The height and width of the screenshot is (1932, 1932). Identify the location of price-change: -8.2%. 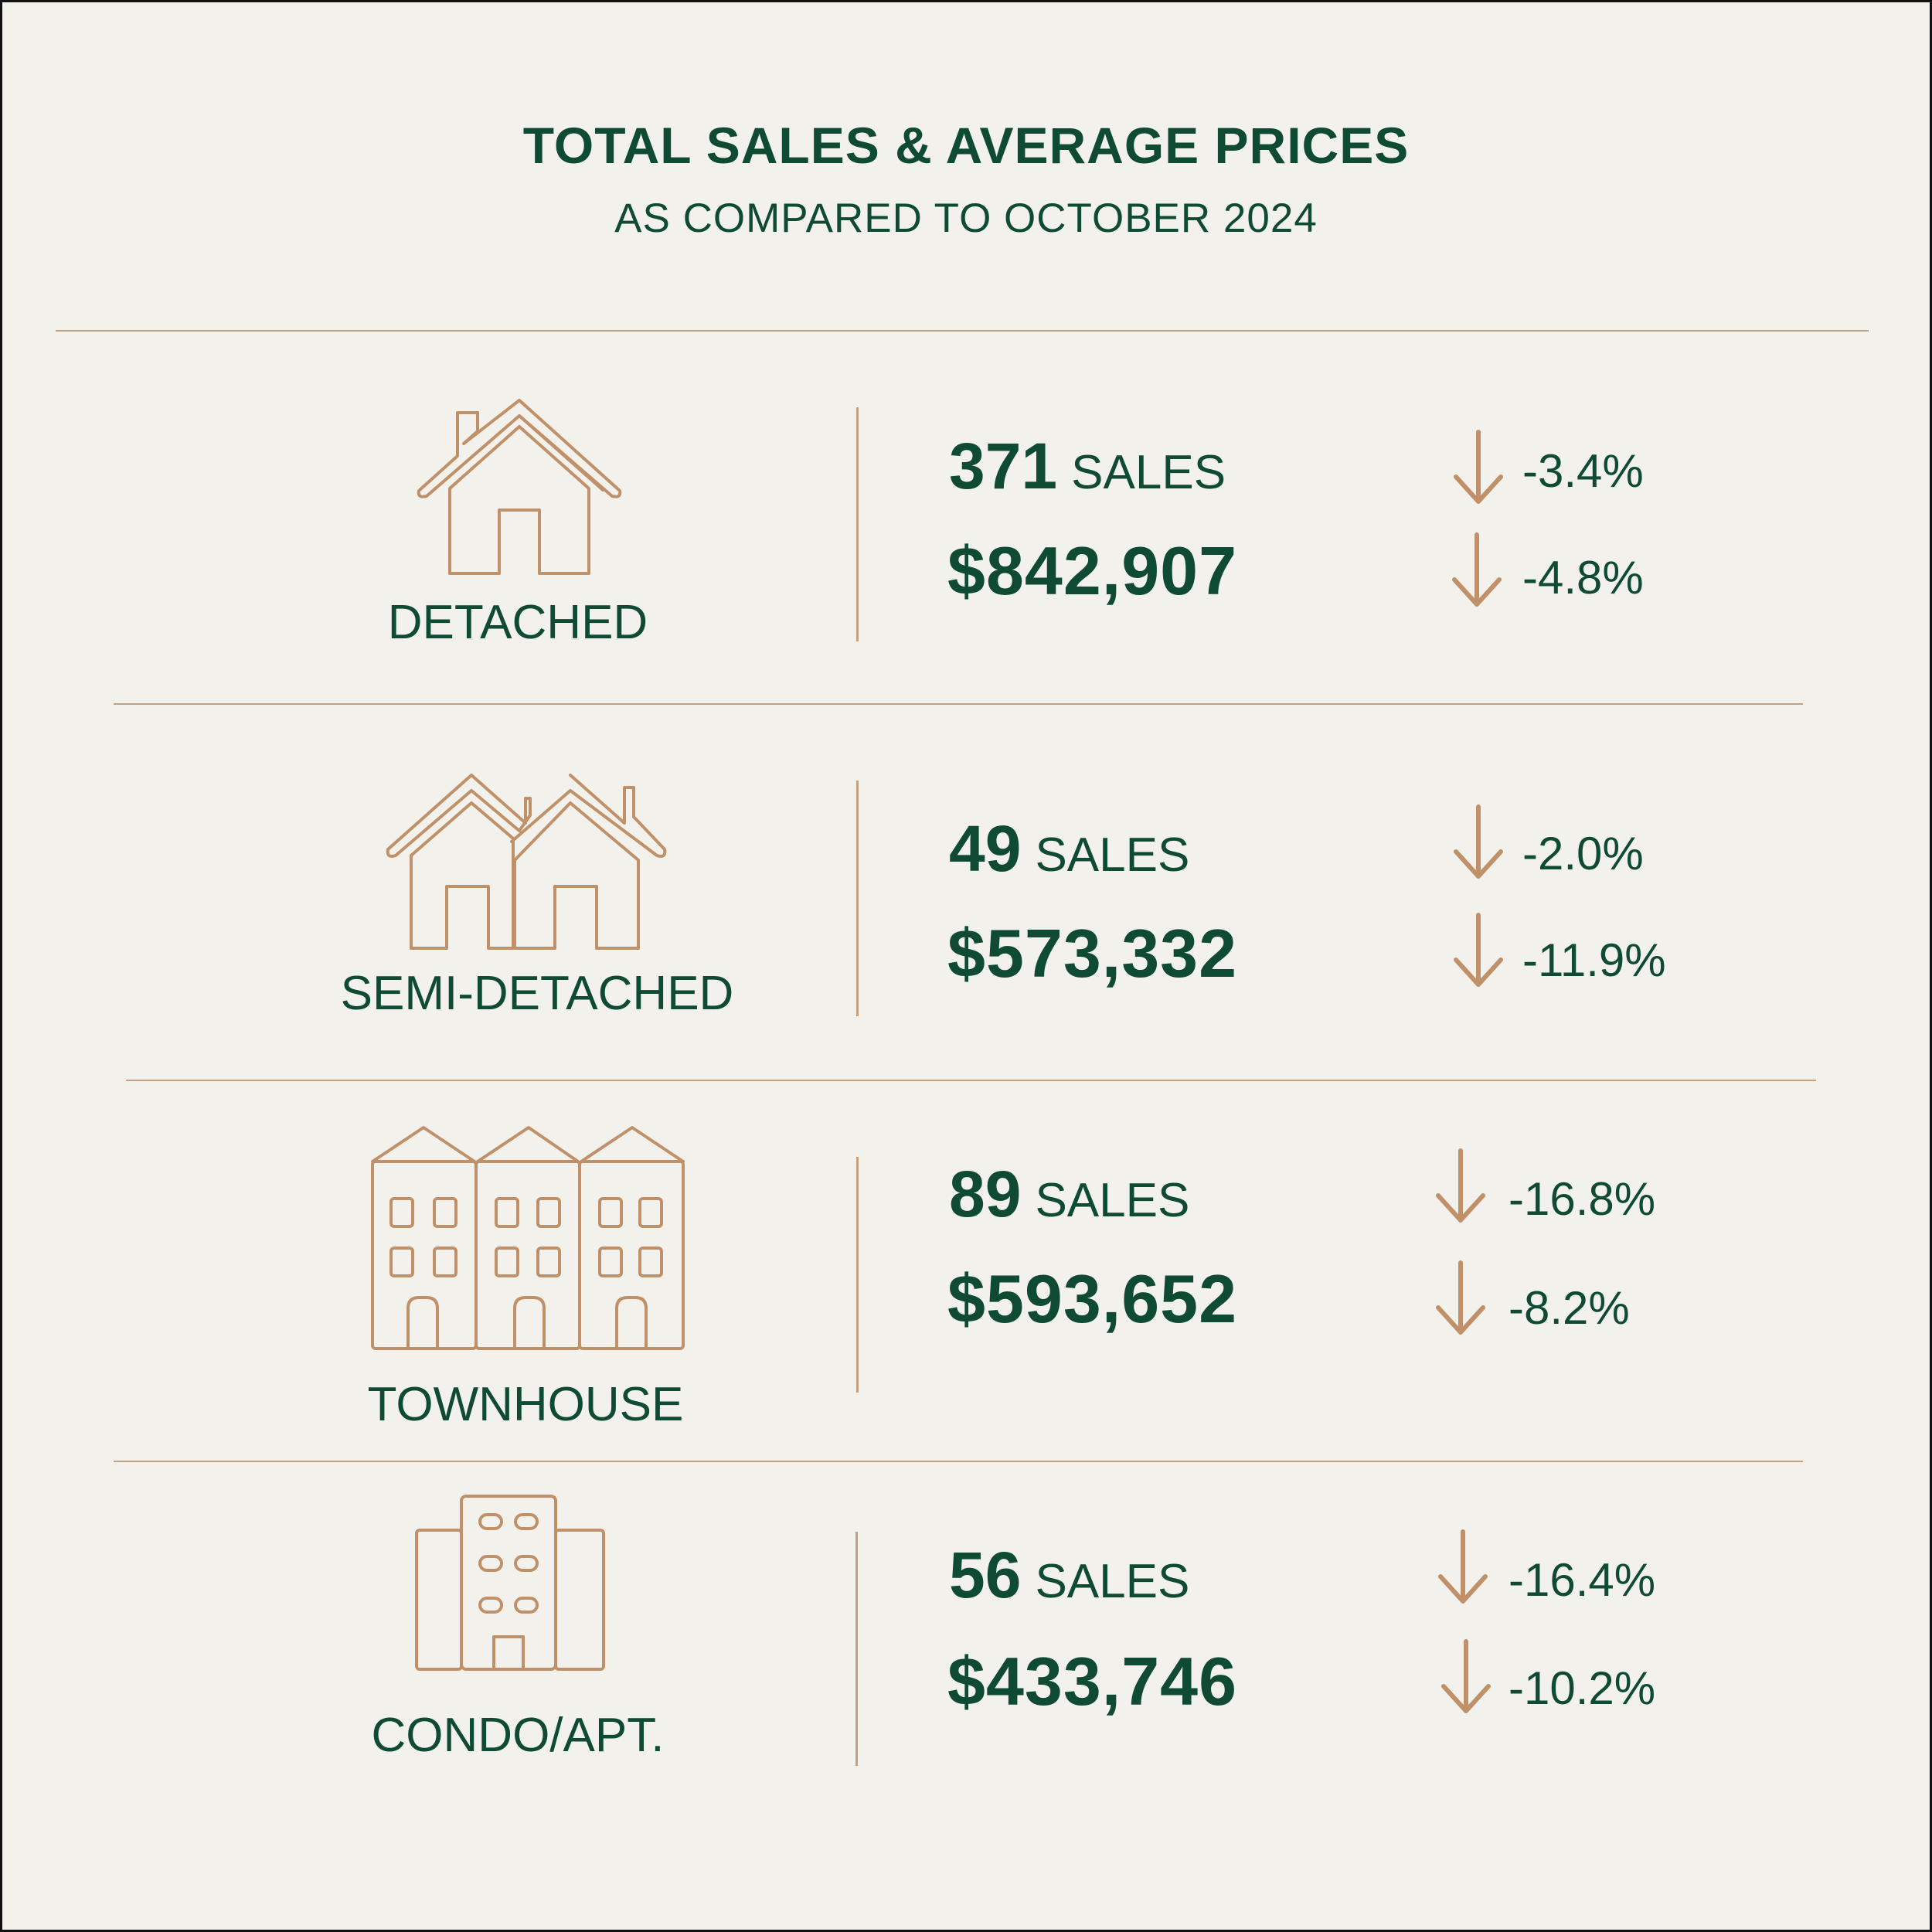
(1569, 1308).